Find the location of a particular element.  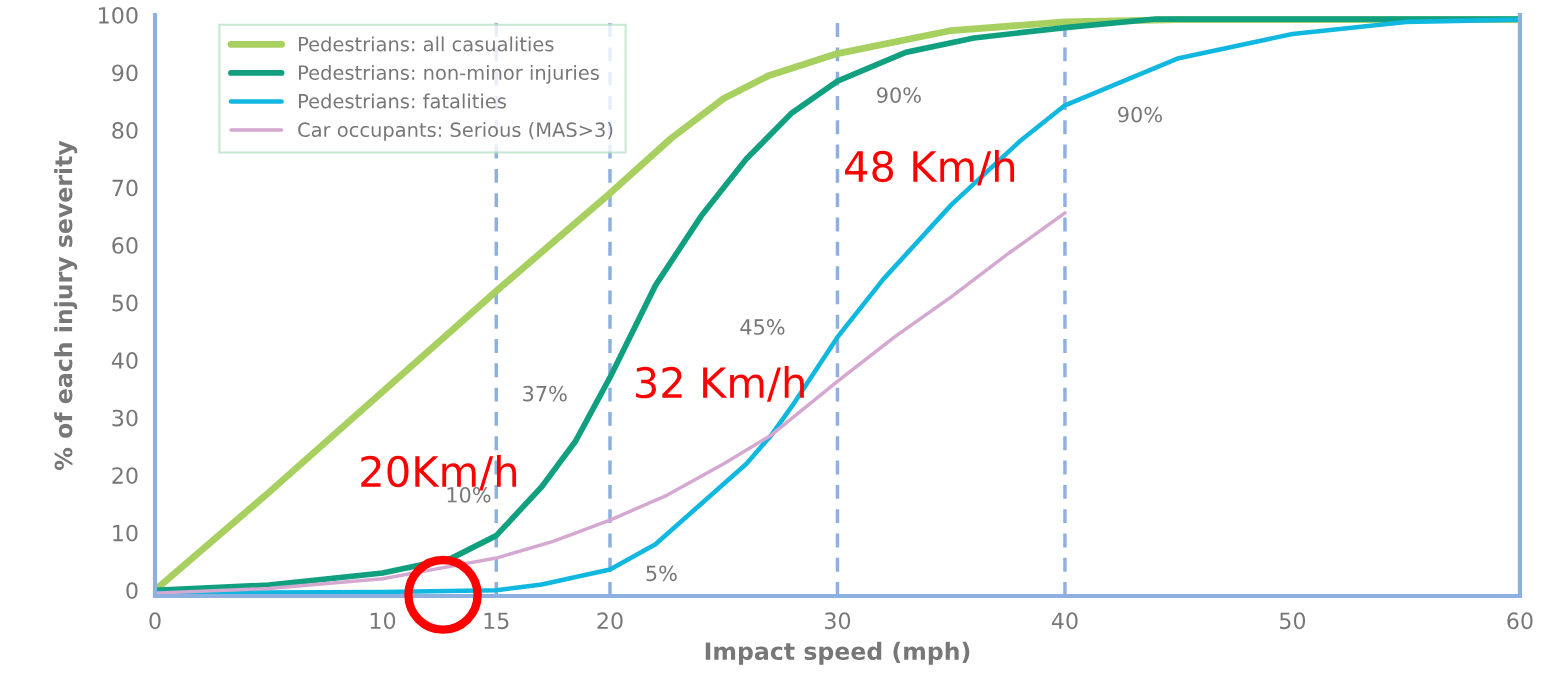

y-tick-label: 10 is located at coordinates (125, 533).